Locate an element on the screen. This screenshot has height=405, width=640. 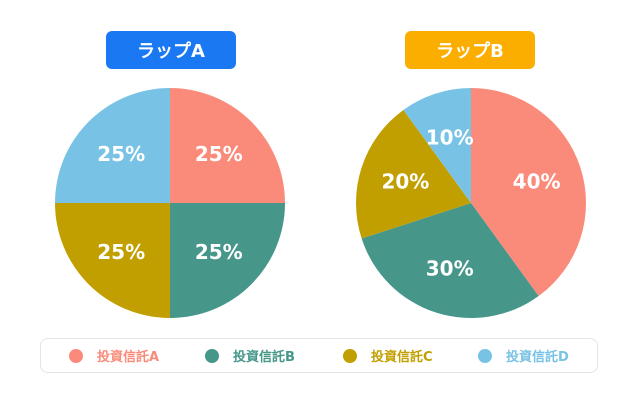
legend-item-c: 投資信託C is located at coordinates (388, 355).